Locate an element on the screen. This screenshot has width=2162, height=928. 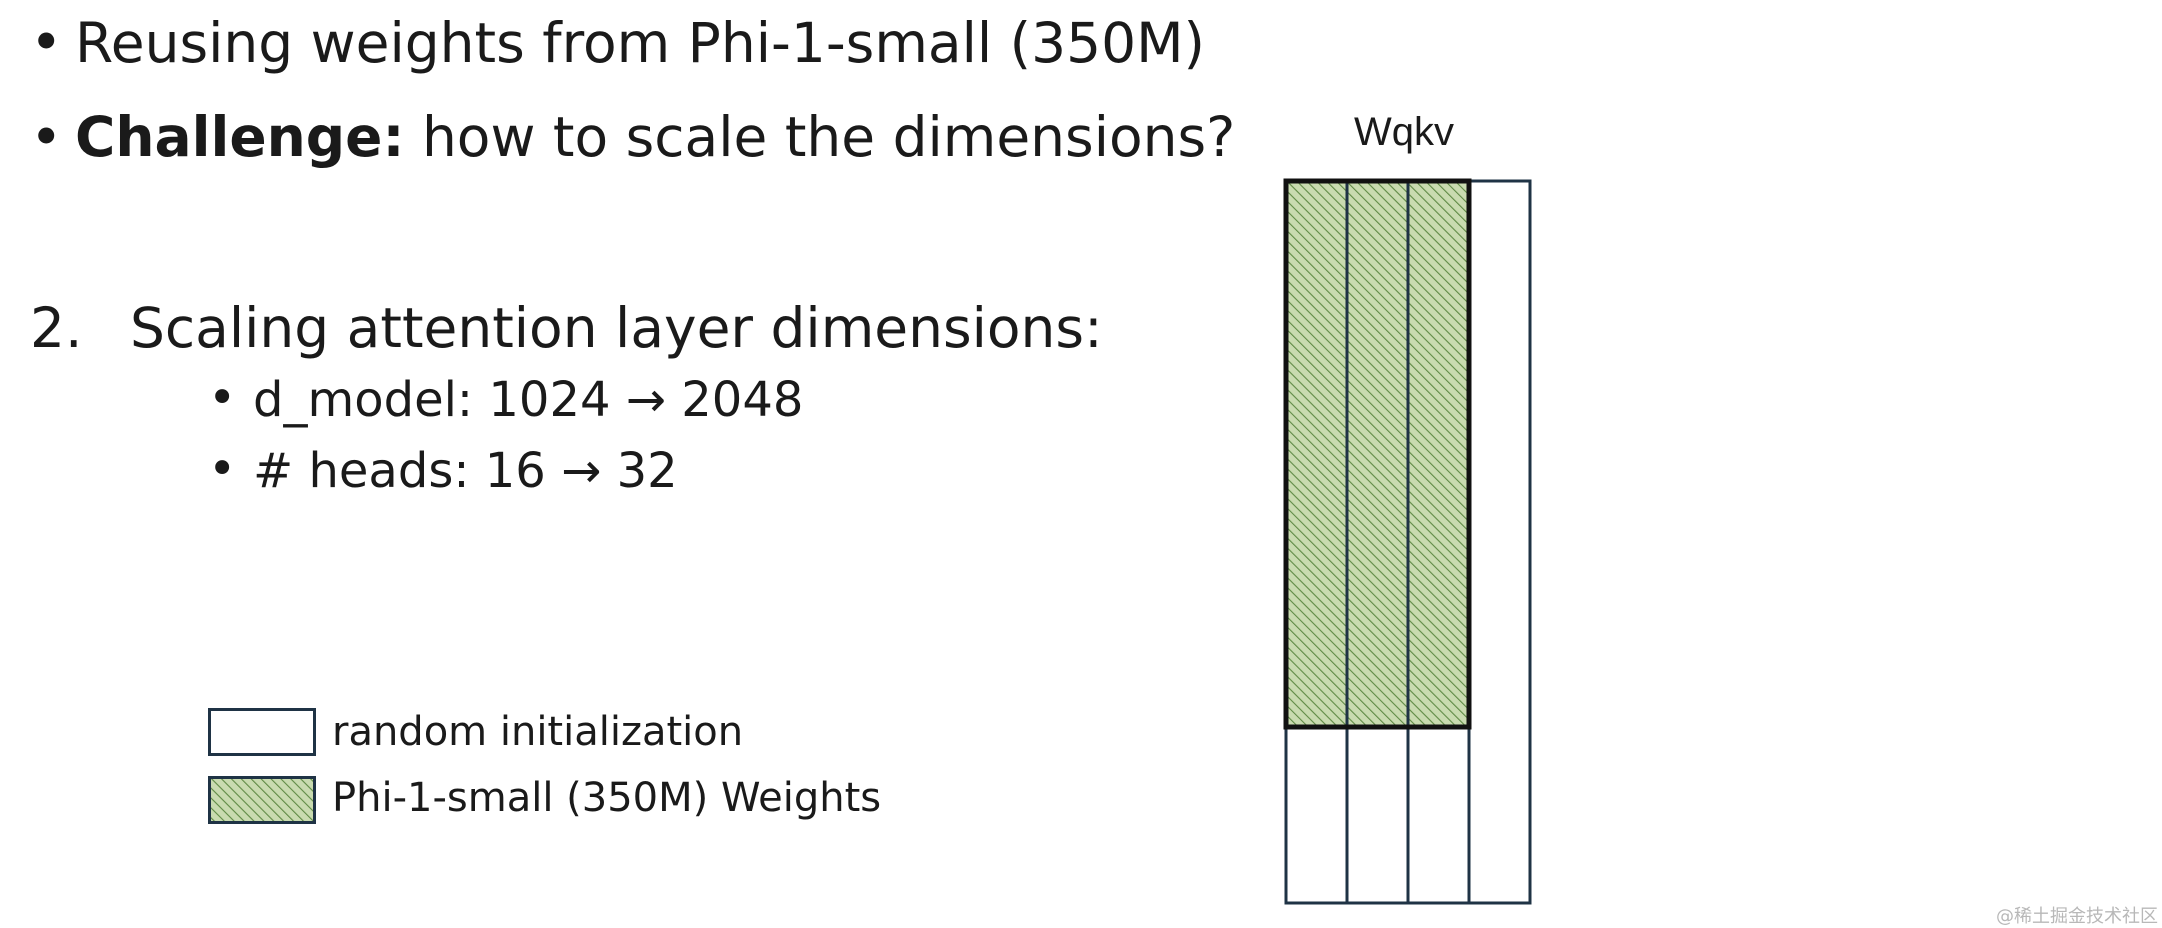
bullet-challenge: Challenge: how to scale the dimensions? is located at coordinates (655, 137).